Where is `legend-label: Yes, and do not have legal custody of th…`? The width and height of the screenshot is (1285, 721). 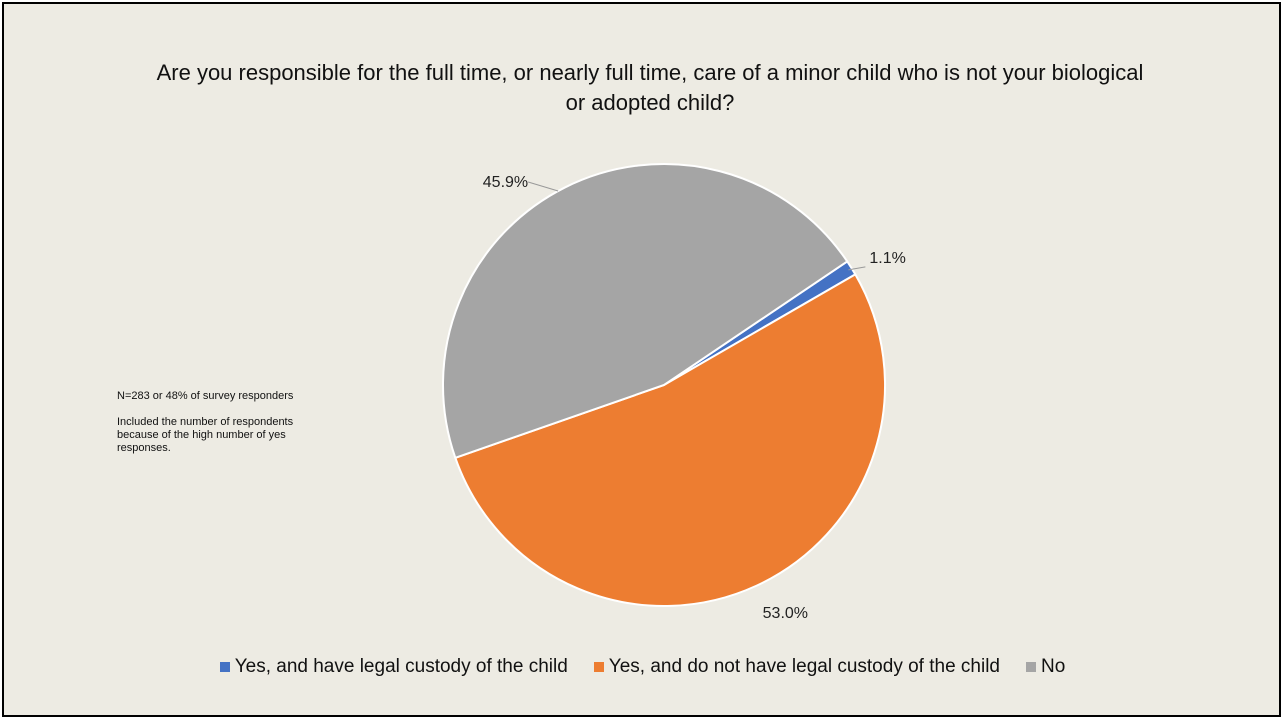
legend-label: Yes, and do not have legal custody of th… is located at coordinates (804, 667).